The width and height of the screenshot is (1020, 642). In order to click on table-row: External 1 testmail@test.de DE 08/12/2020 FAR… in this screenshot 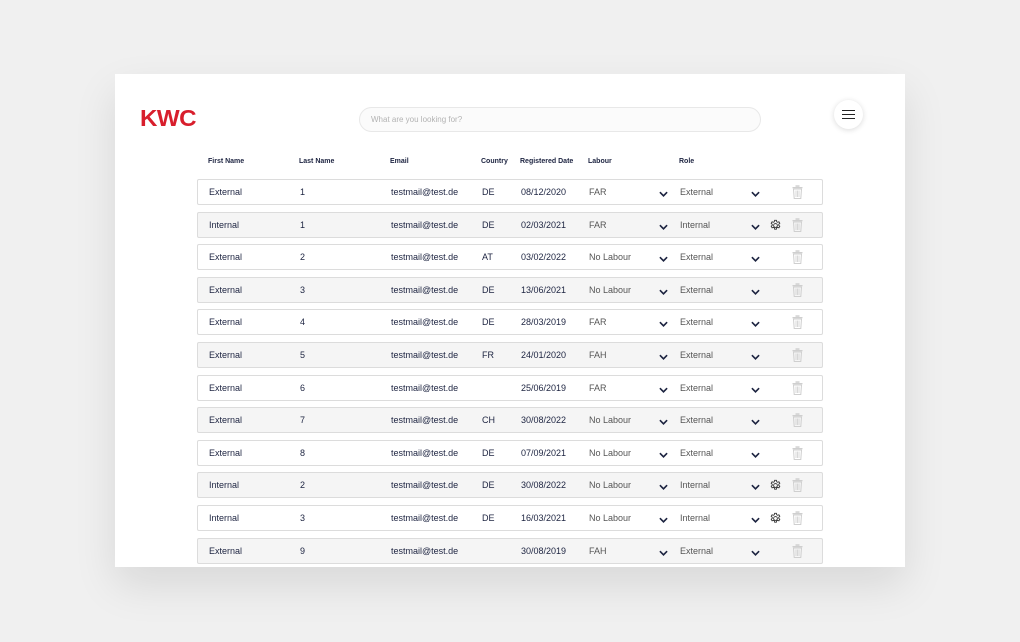, I will do `click(510, 192)`.